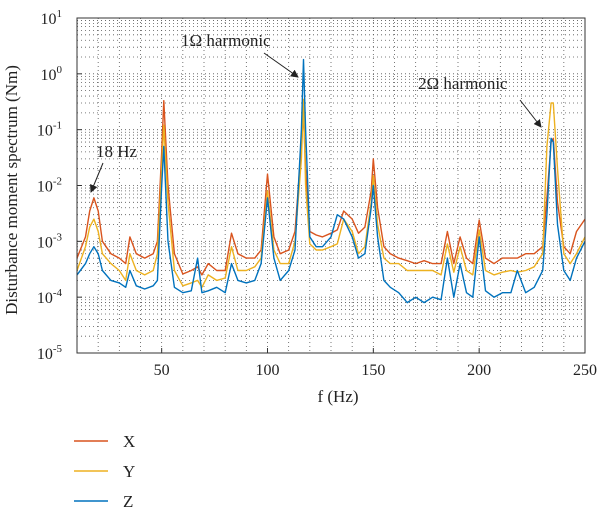  I want to click on legend-label-y: Y, so click(129, 471).